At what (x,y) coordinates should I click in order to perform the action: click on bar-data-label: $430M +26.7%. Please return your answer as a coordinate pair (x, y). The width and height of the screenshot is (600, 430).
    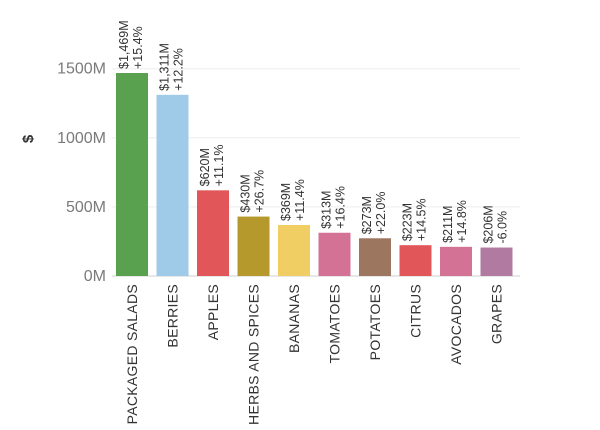
    Looking at the image, I should click on (253, 191).